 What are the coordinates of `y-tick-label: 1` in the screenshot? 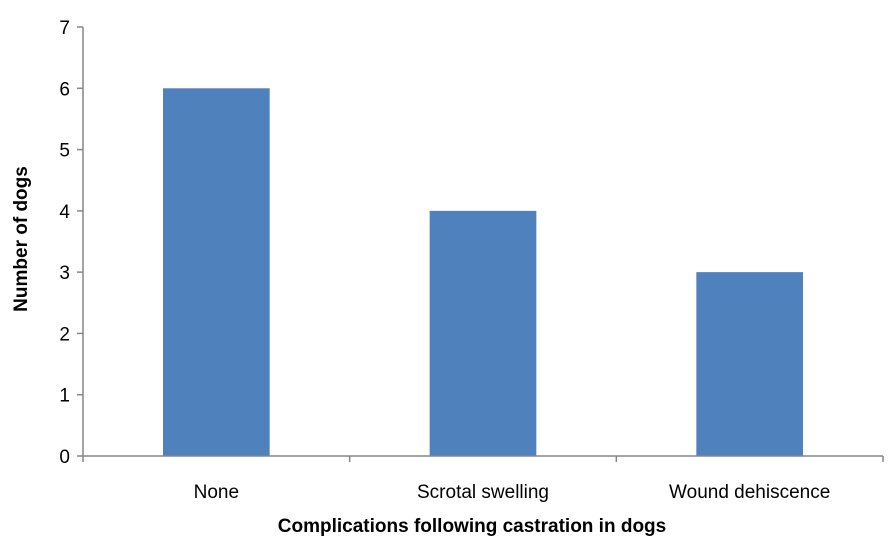 It's located at (64, 396).